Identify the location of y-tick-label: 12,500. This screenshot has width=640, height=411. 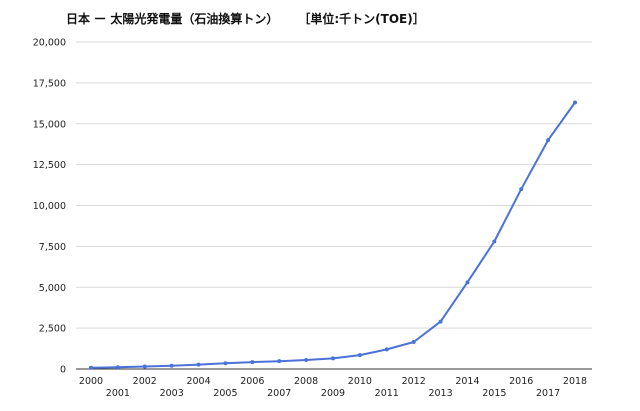
(49, 165).